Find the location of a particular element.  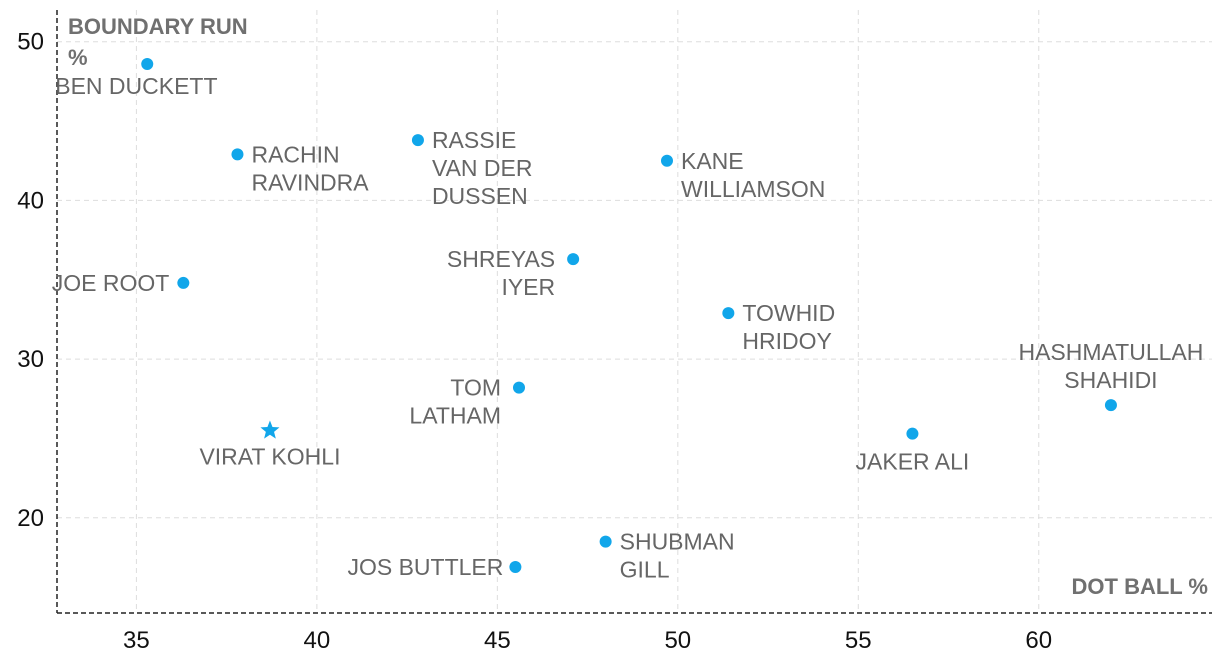

data-point-rachin-ravindra is located at coordinates (237, 154).